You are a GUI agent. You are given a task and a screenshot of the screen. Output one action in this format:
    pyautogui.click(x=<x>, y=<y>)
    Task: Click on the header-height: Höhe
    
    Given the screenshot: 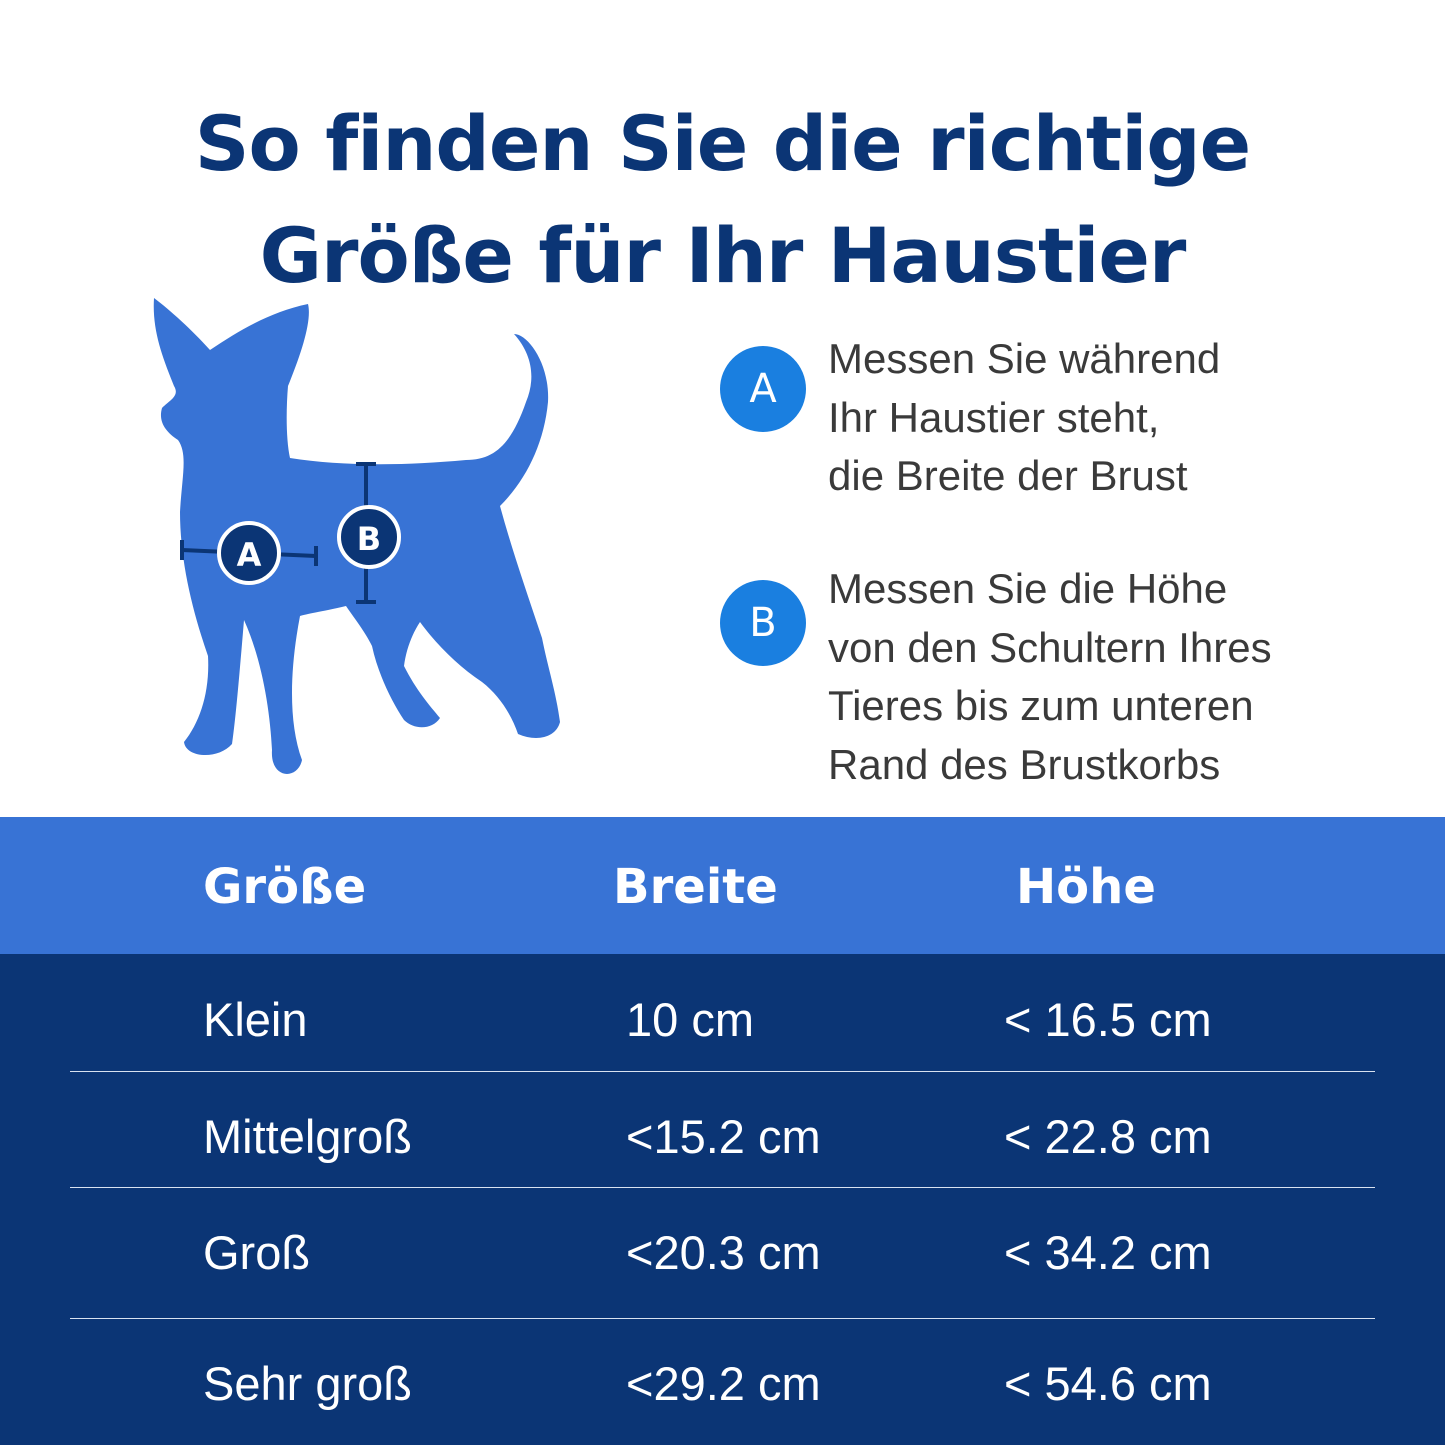 What is the action you would take?
    pyautogui.click(x=1086, y=887)
    